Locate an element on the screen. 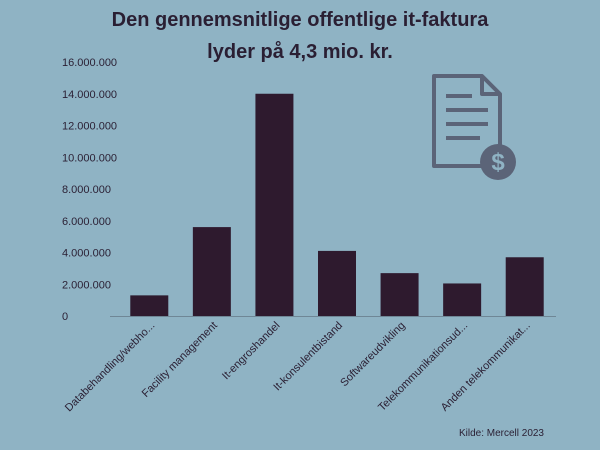  invoice-dollar-icon: $ is located at coordinates (474, 127).